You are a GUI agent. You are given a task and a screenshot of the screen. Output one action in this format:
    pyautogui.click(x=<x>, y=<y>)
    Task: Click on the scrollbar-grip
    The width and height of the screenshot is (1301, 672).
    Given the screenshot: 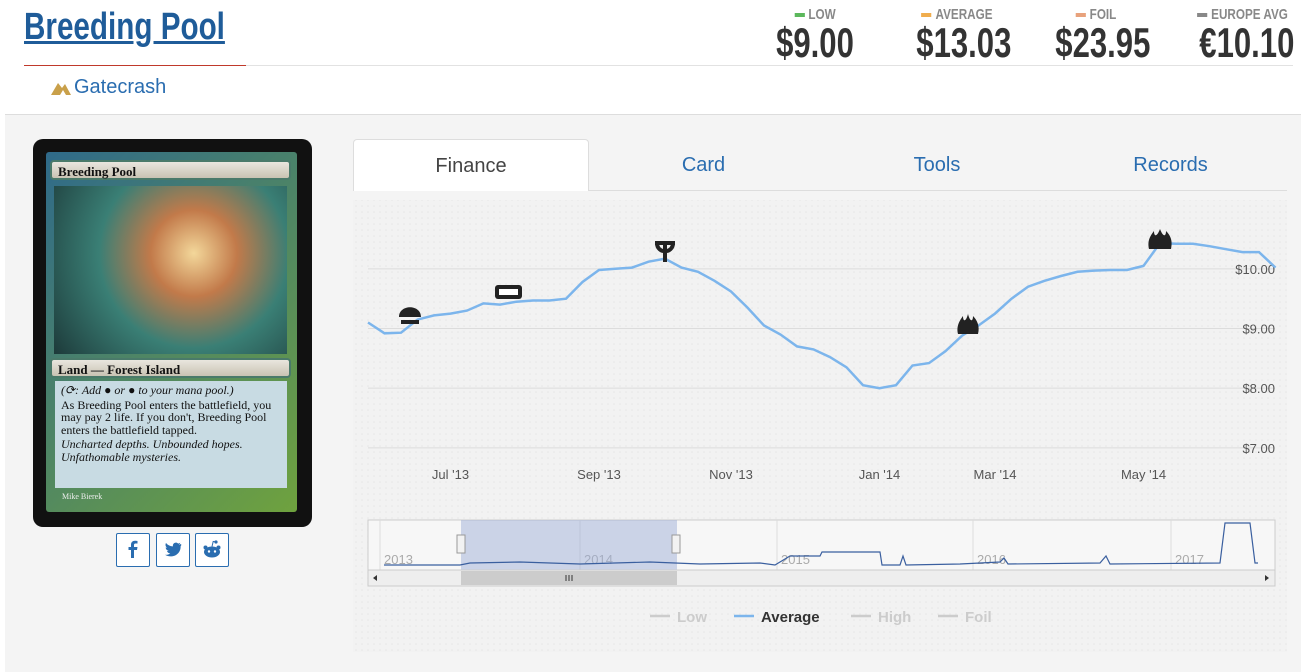 What is the action you would take?
    pyautogui.click(x=569, y=578)
    